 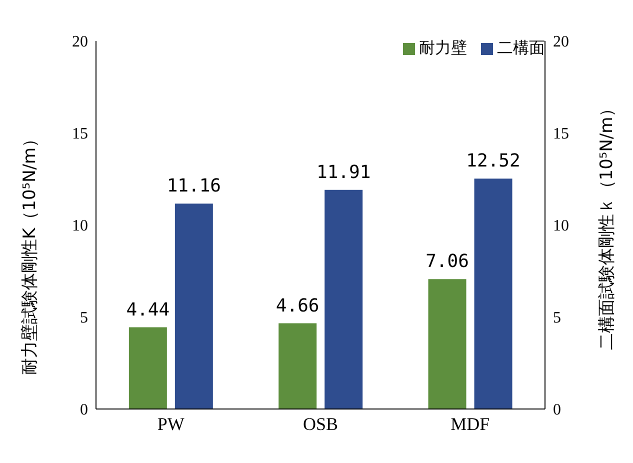 I want to click on data-label: 4.66, so click(x=298, y=305).